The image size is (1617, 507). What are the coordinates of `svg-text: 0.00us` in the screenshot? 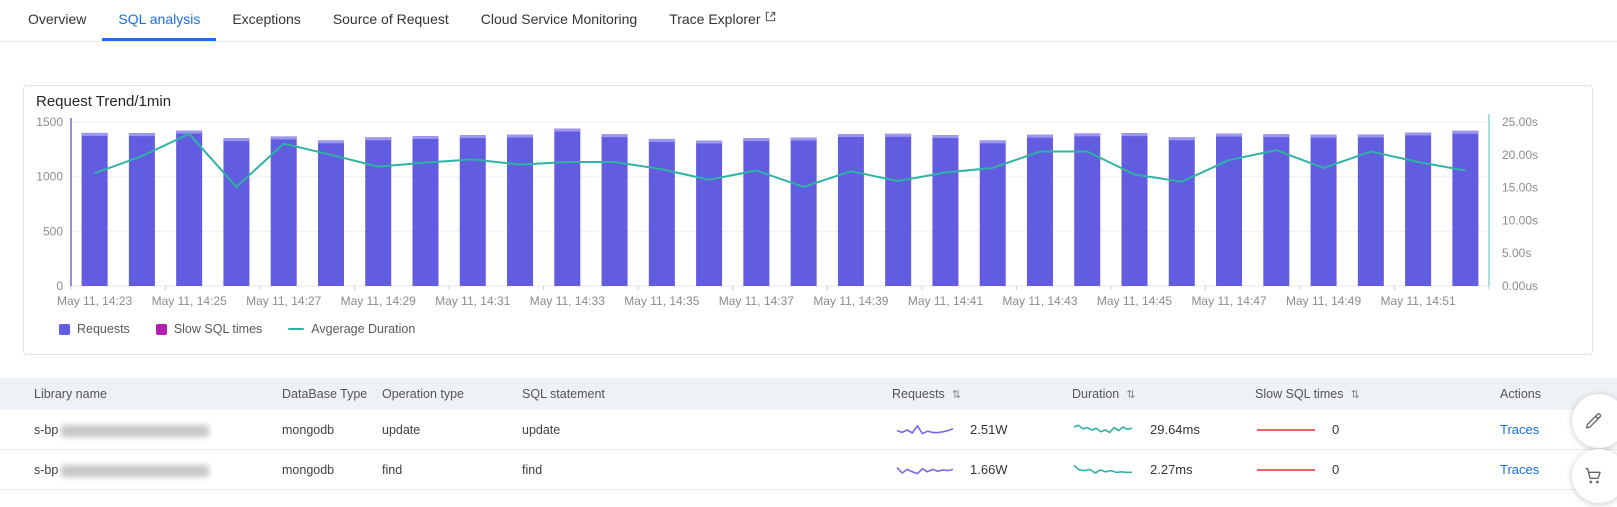 It's located at (1520, 286).